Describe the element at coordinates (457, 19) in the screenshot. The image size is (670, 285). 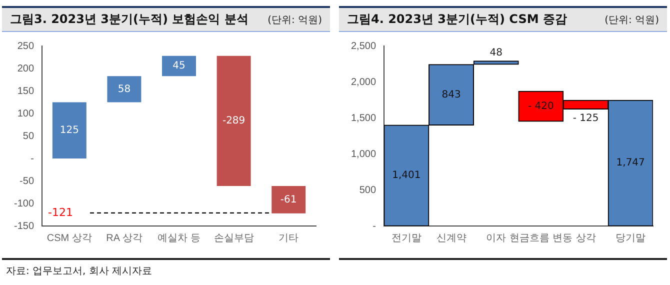
I see `chart-title: 그림4. 2023년 3분기(누적) CSM 증감` at that location.